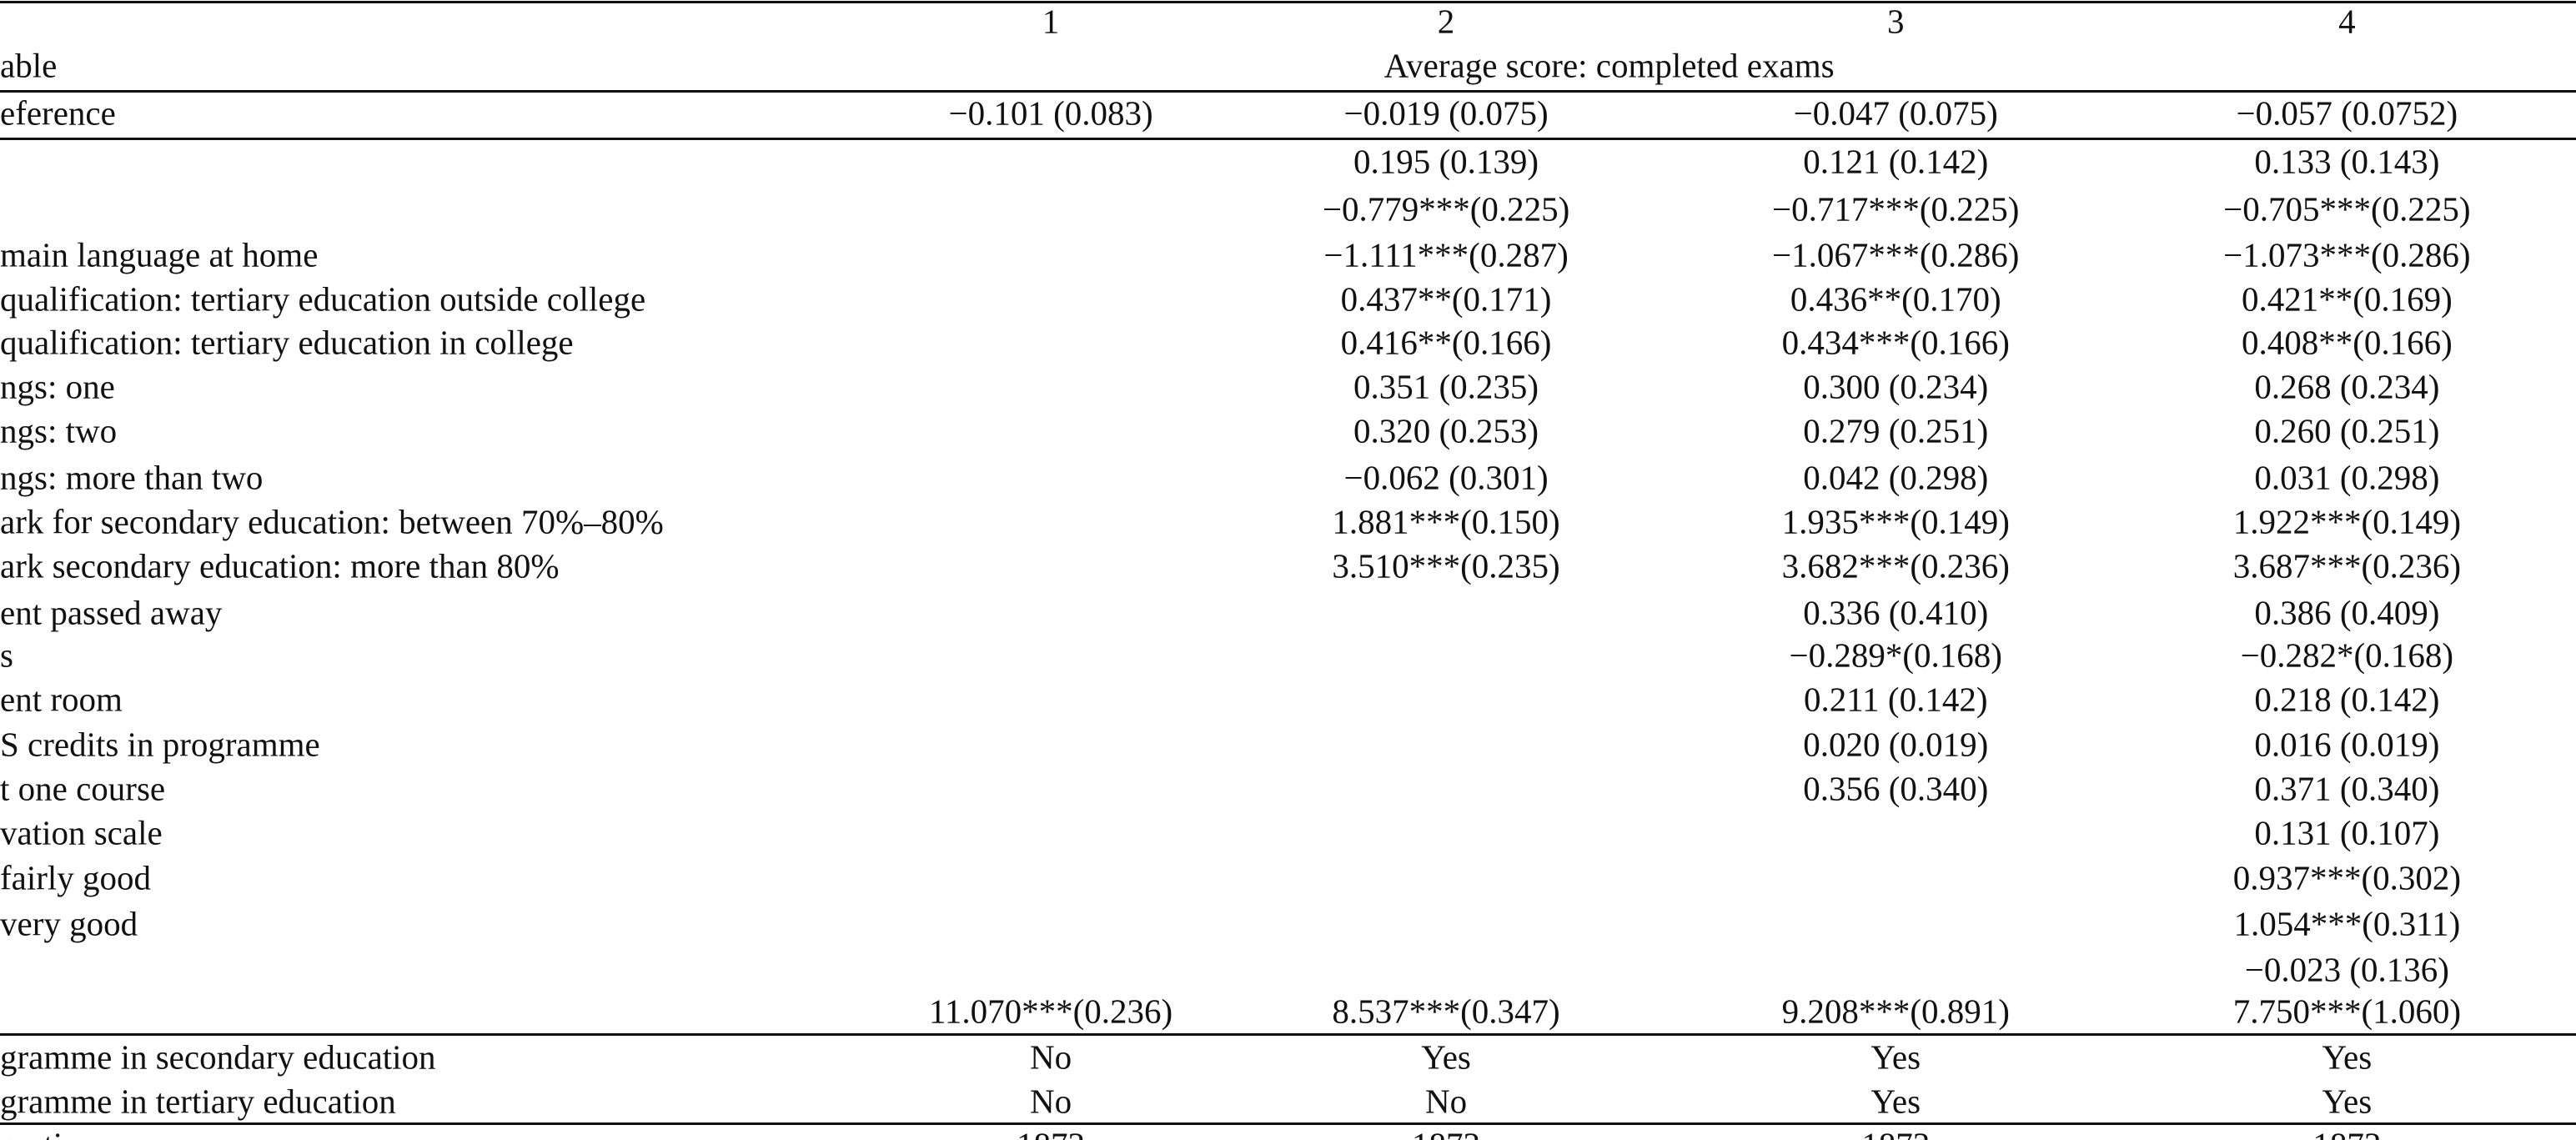  Describe the element at coordinates (1446, 431) in the screenshot. I see `cell: 0.320 (0.253)` at that location.